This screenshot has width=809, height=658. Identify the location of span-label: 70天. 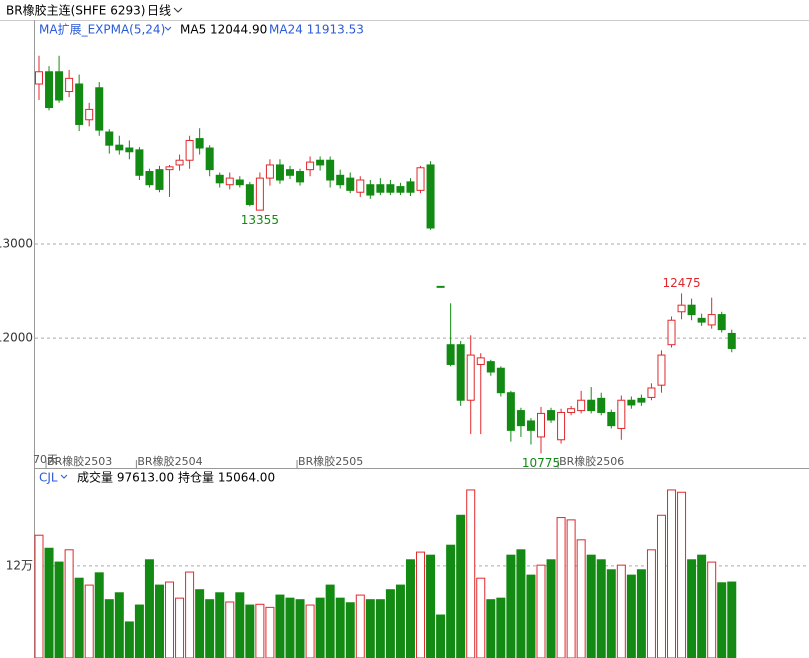
(45, 459).